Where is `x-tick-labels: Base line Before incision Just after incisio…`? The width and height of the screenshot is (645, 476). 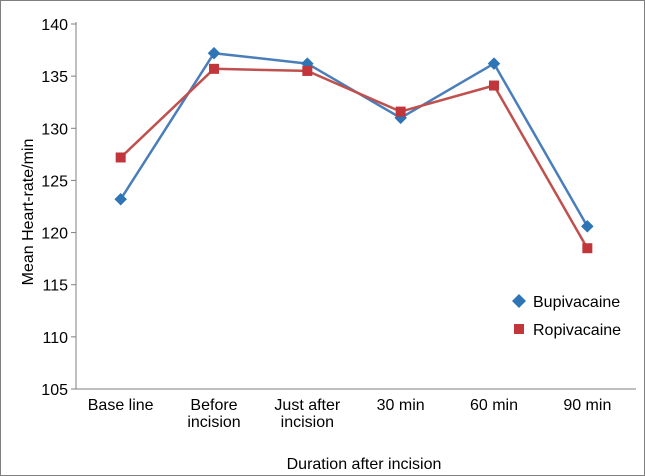 x-tick-labels: Base line Before incision Just after incisio… is located at coordinates (350, 414).